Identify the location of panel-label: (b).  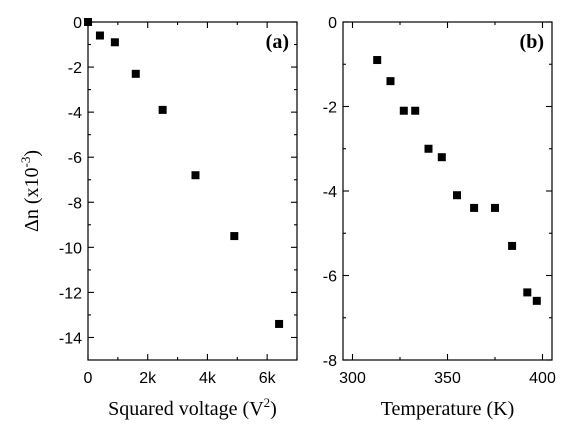
(532, 42).